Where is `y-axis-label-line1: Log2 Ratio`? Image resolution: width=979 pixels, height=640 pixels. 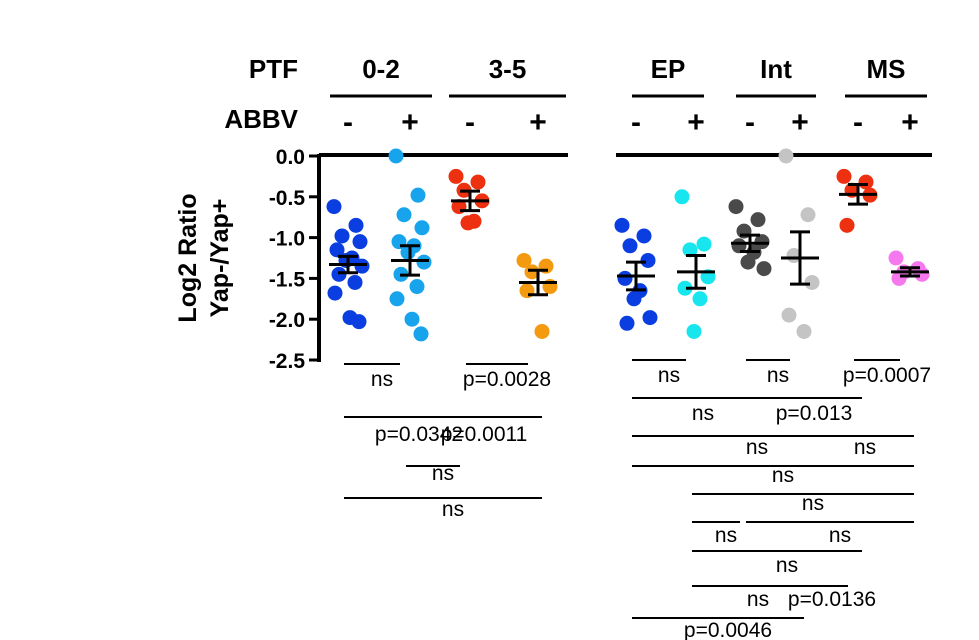 y-axis-label-line1: Log2 Ratio is located at coordinates (188, 257).